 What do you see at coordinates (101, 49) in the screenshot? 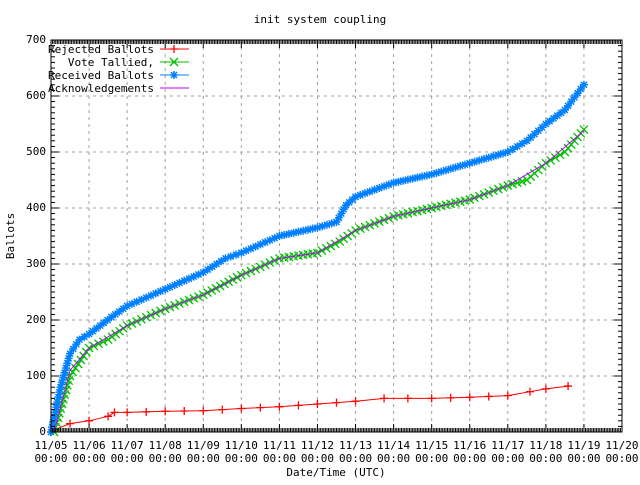
I see `legend-label: Rejected Ballots` at bounding box center [101, 49].